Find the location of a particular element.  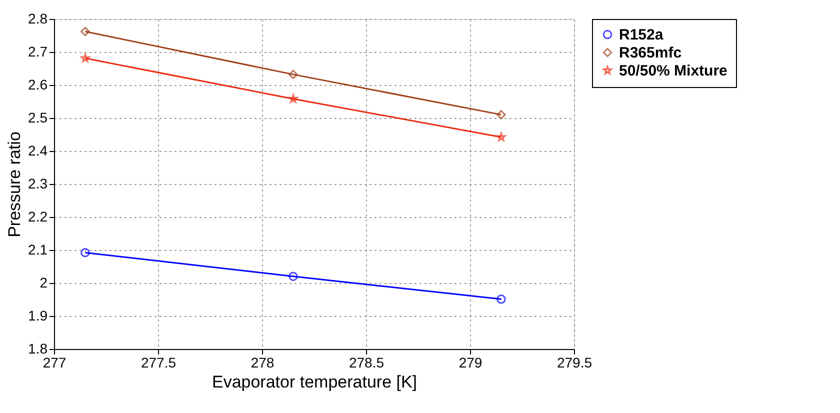

y-tick-label: 1.8 is located at coordinates (38, 348).